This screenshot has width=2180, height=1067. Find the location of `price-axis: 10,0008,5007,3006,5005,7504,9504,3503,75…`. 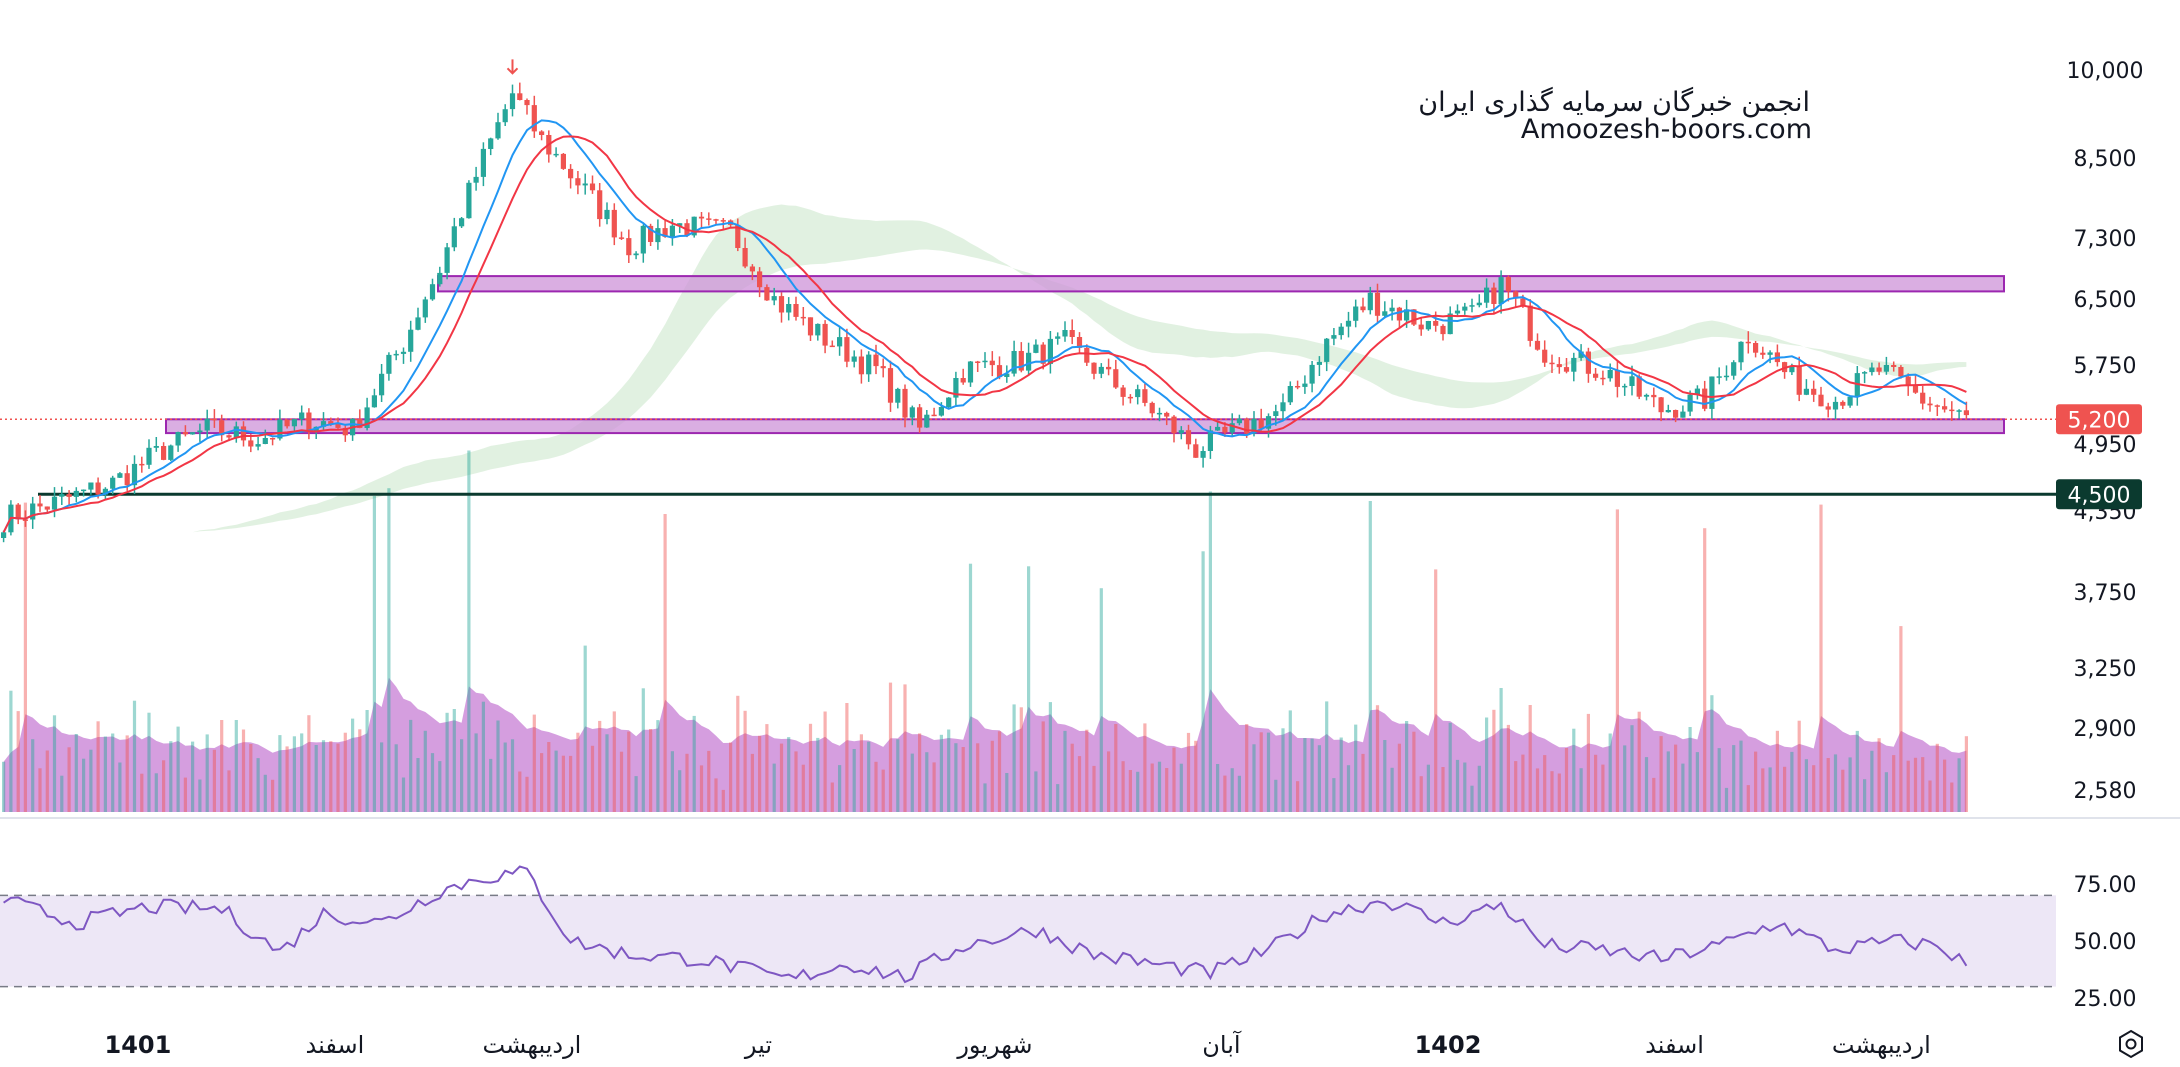

price-axis: 10,0008,5007,3006,5005,7504,9504,3503,75… is located at coordinates (2099, 431).